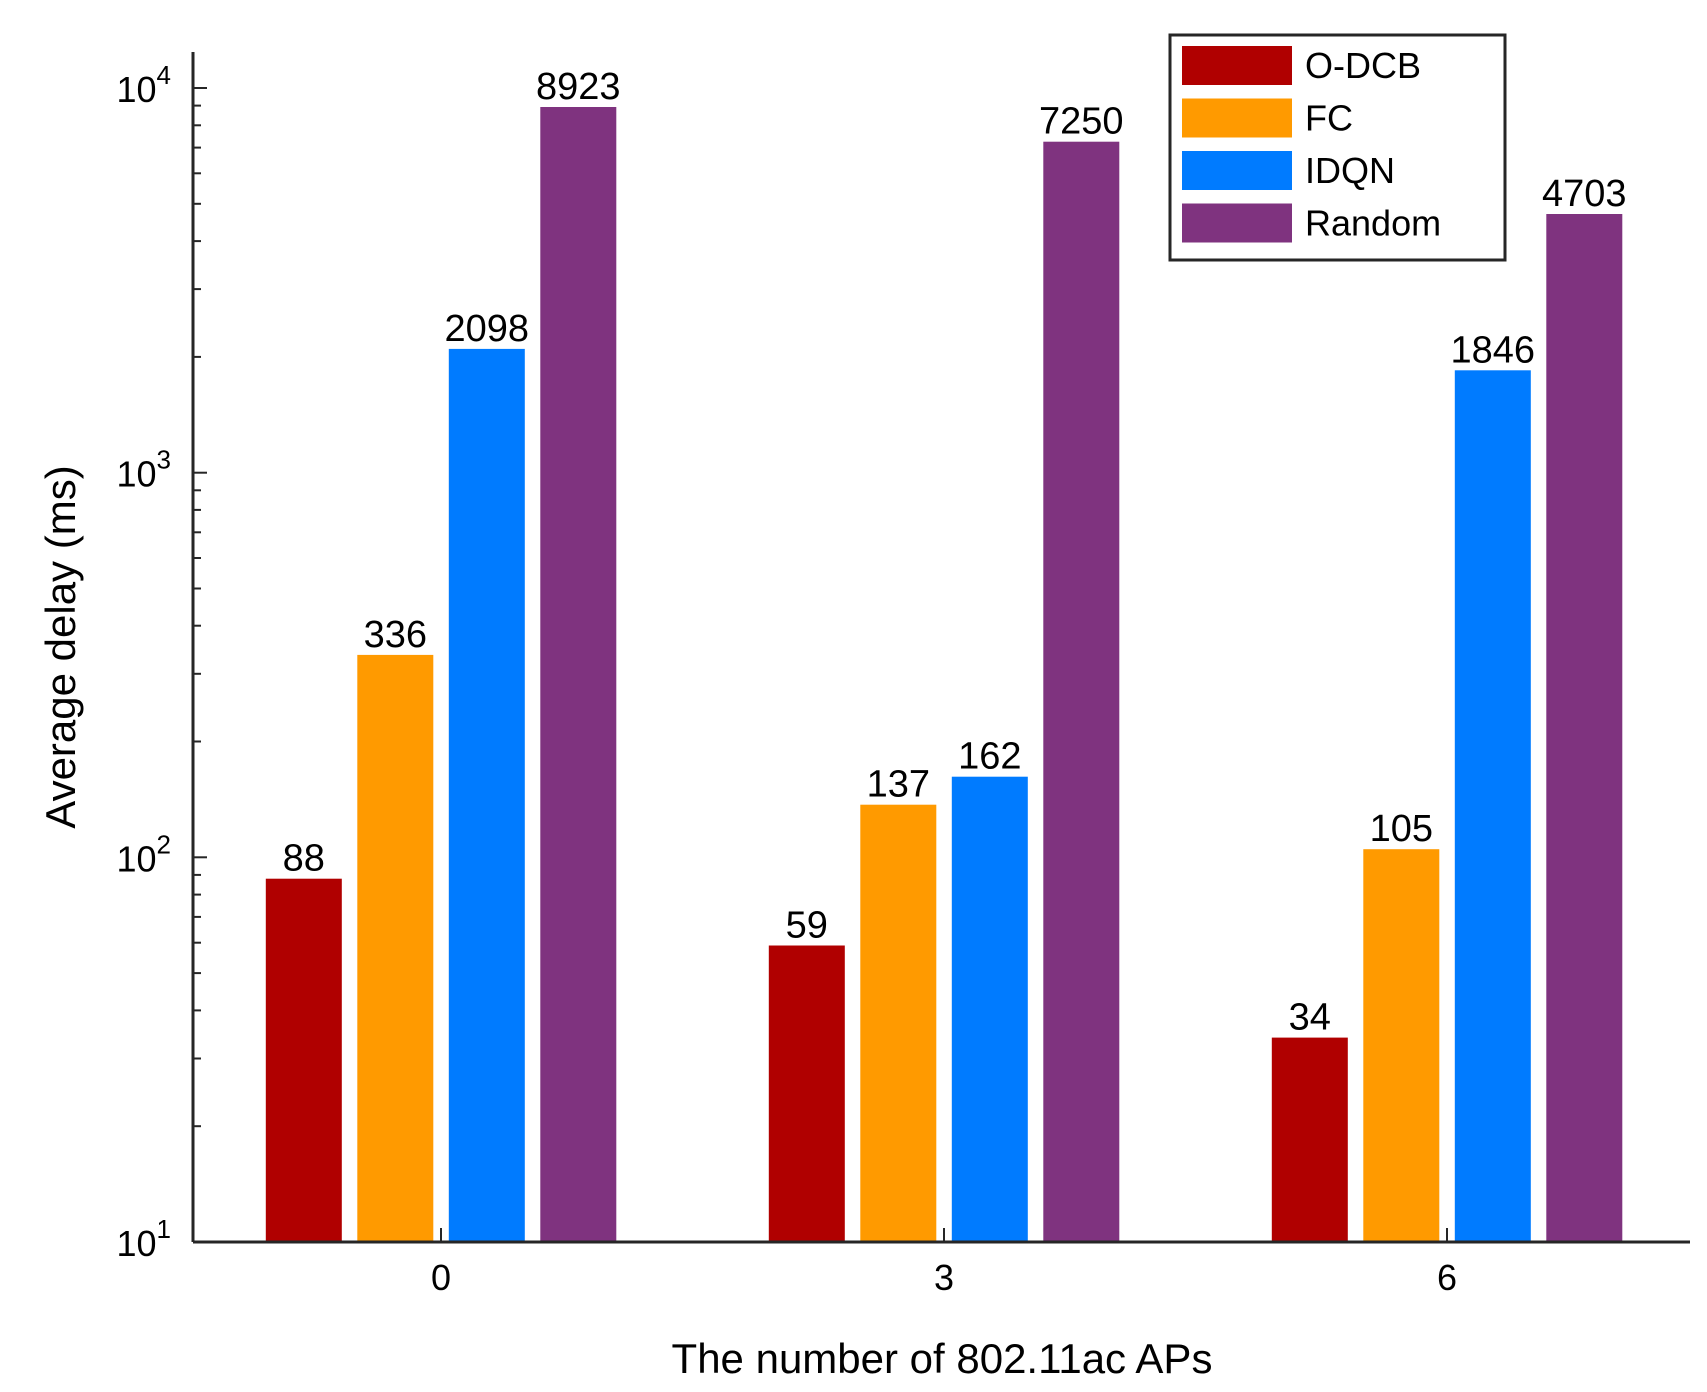  I want to click on legend-swatch-fc, so click(1237, 118).